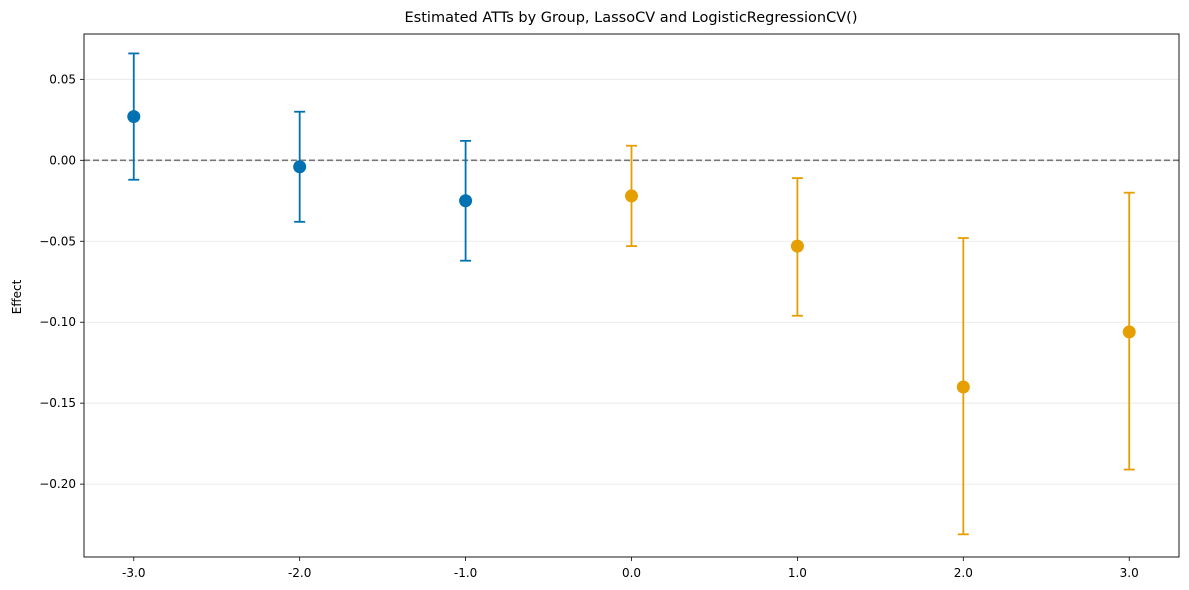  I want to click on x-tick-label: -1.0, so click(465, 573).